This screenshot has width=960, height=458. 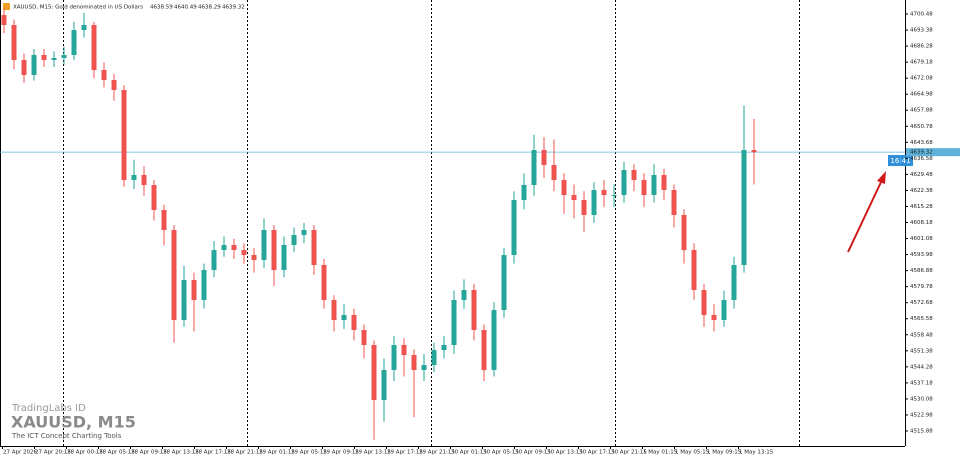 I want to click on y-tick-label: 4622.38, so click(x=921, y=191).